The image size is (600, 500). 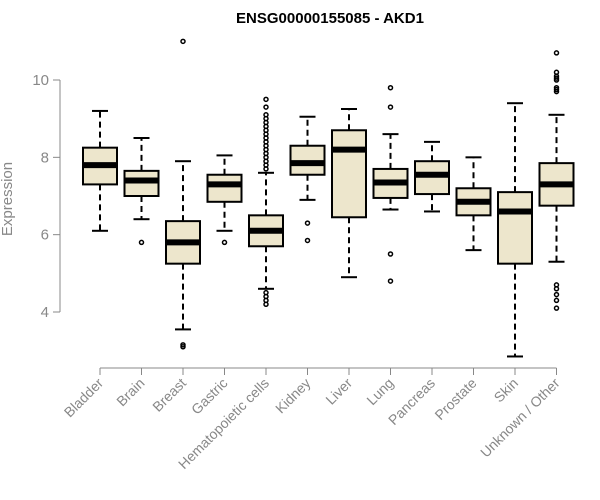 What do you see at coordinates (293, 396) in the screenshot?
I see `x-tick-label: Kidney` at bounding box center [293, 396].